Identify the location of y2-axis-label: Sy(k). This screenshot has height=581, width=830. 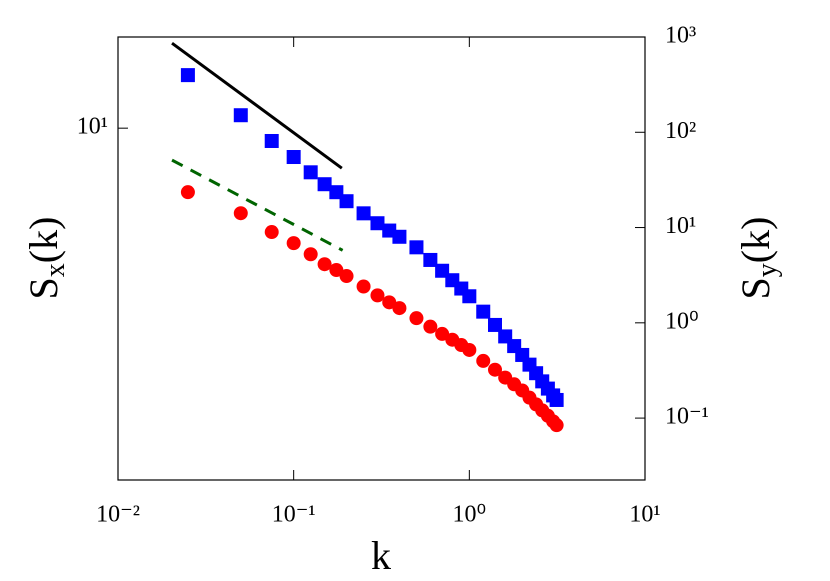
(758, 258).